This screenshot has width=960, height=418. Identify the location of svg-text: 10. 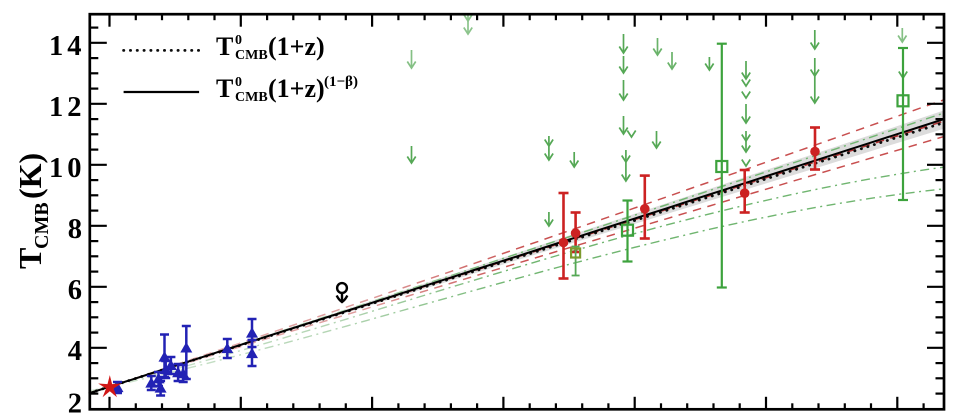
(67, 168).